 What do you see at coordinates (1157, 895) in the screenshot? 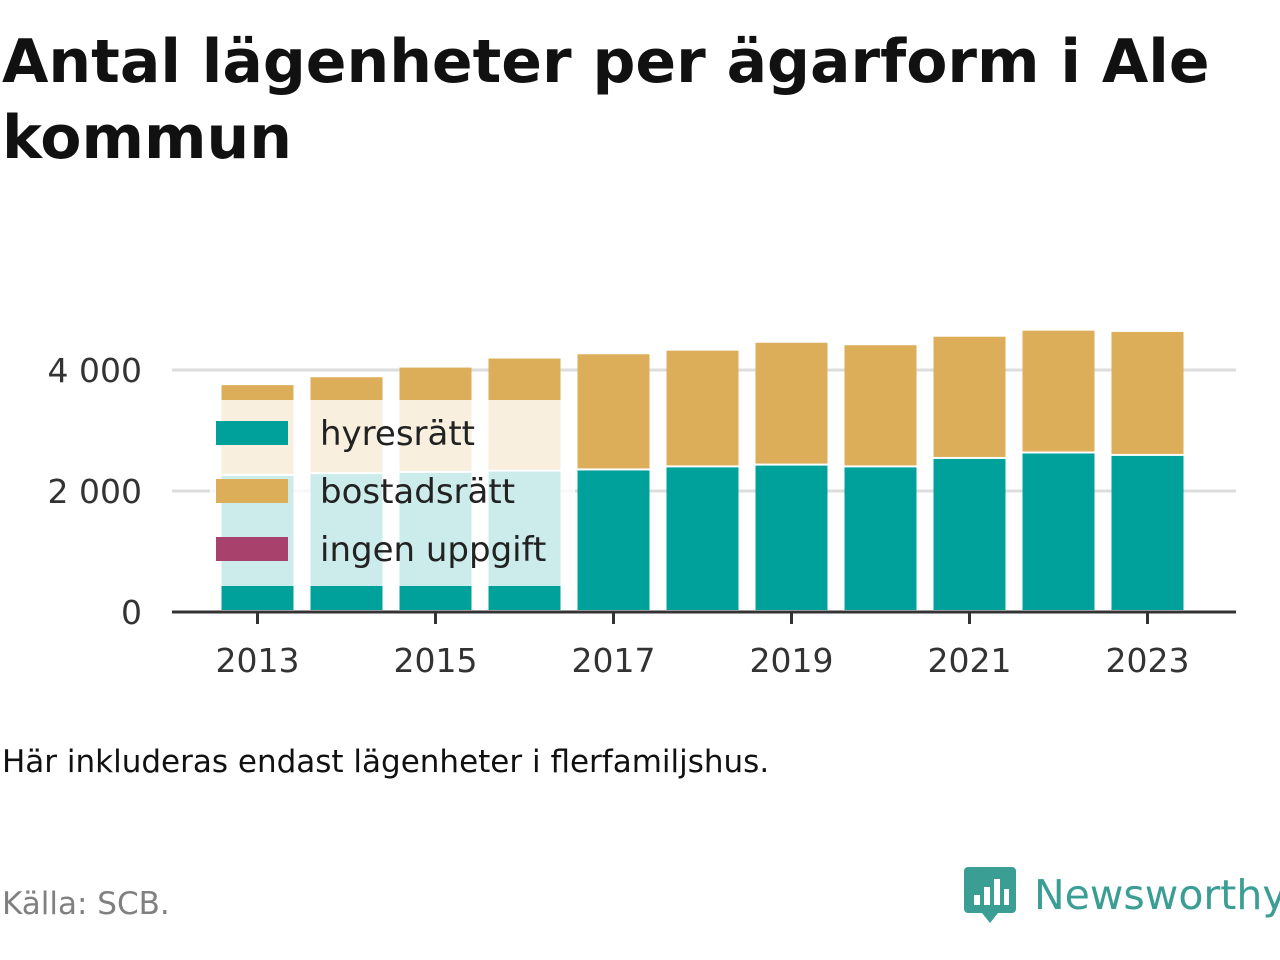
I see `brand-name: Newsworthy` at bounding box center [1157, 895].